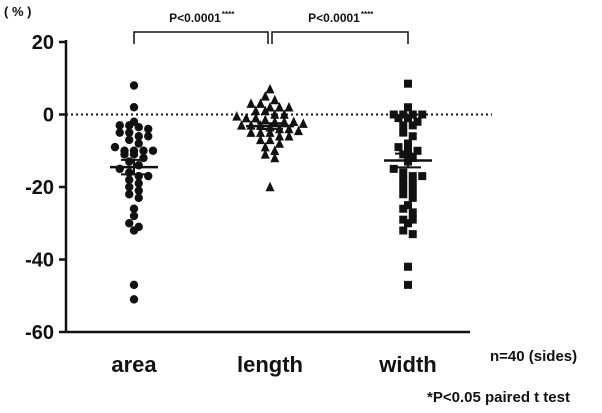 Image resolution: width=602 pixels, height=413 pixels. Describe the element at coordinates (271, 27) in the screenshot. I see `significance-brackets: P<0.0001 **** P<0.0001 ****` at that location.